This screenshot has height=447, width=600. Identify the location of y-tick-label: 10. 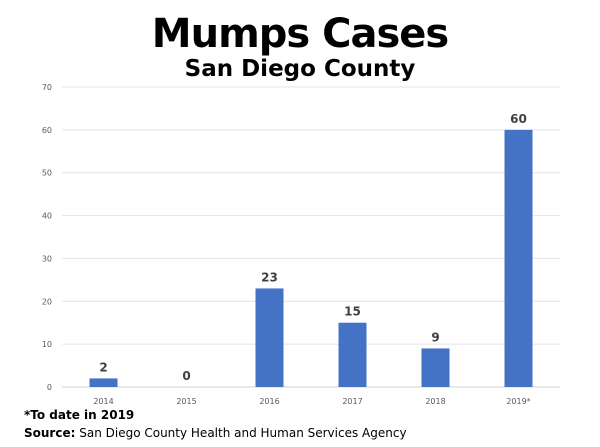
(47, 344).